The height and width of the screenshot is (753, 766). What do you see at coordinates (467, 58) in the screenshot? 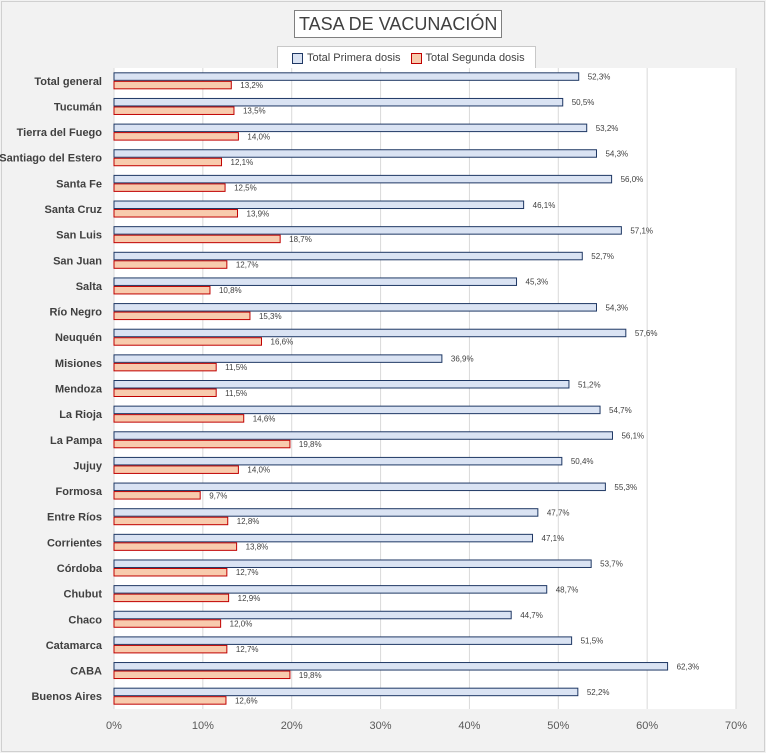
I see `legend-item-segunda: Total Segunda dosis` at bounding box center [467, 58].